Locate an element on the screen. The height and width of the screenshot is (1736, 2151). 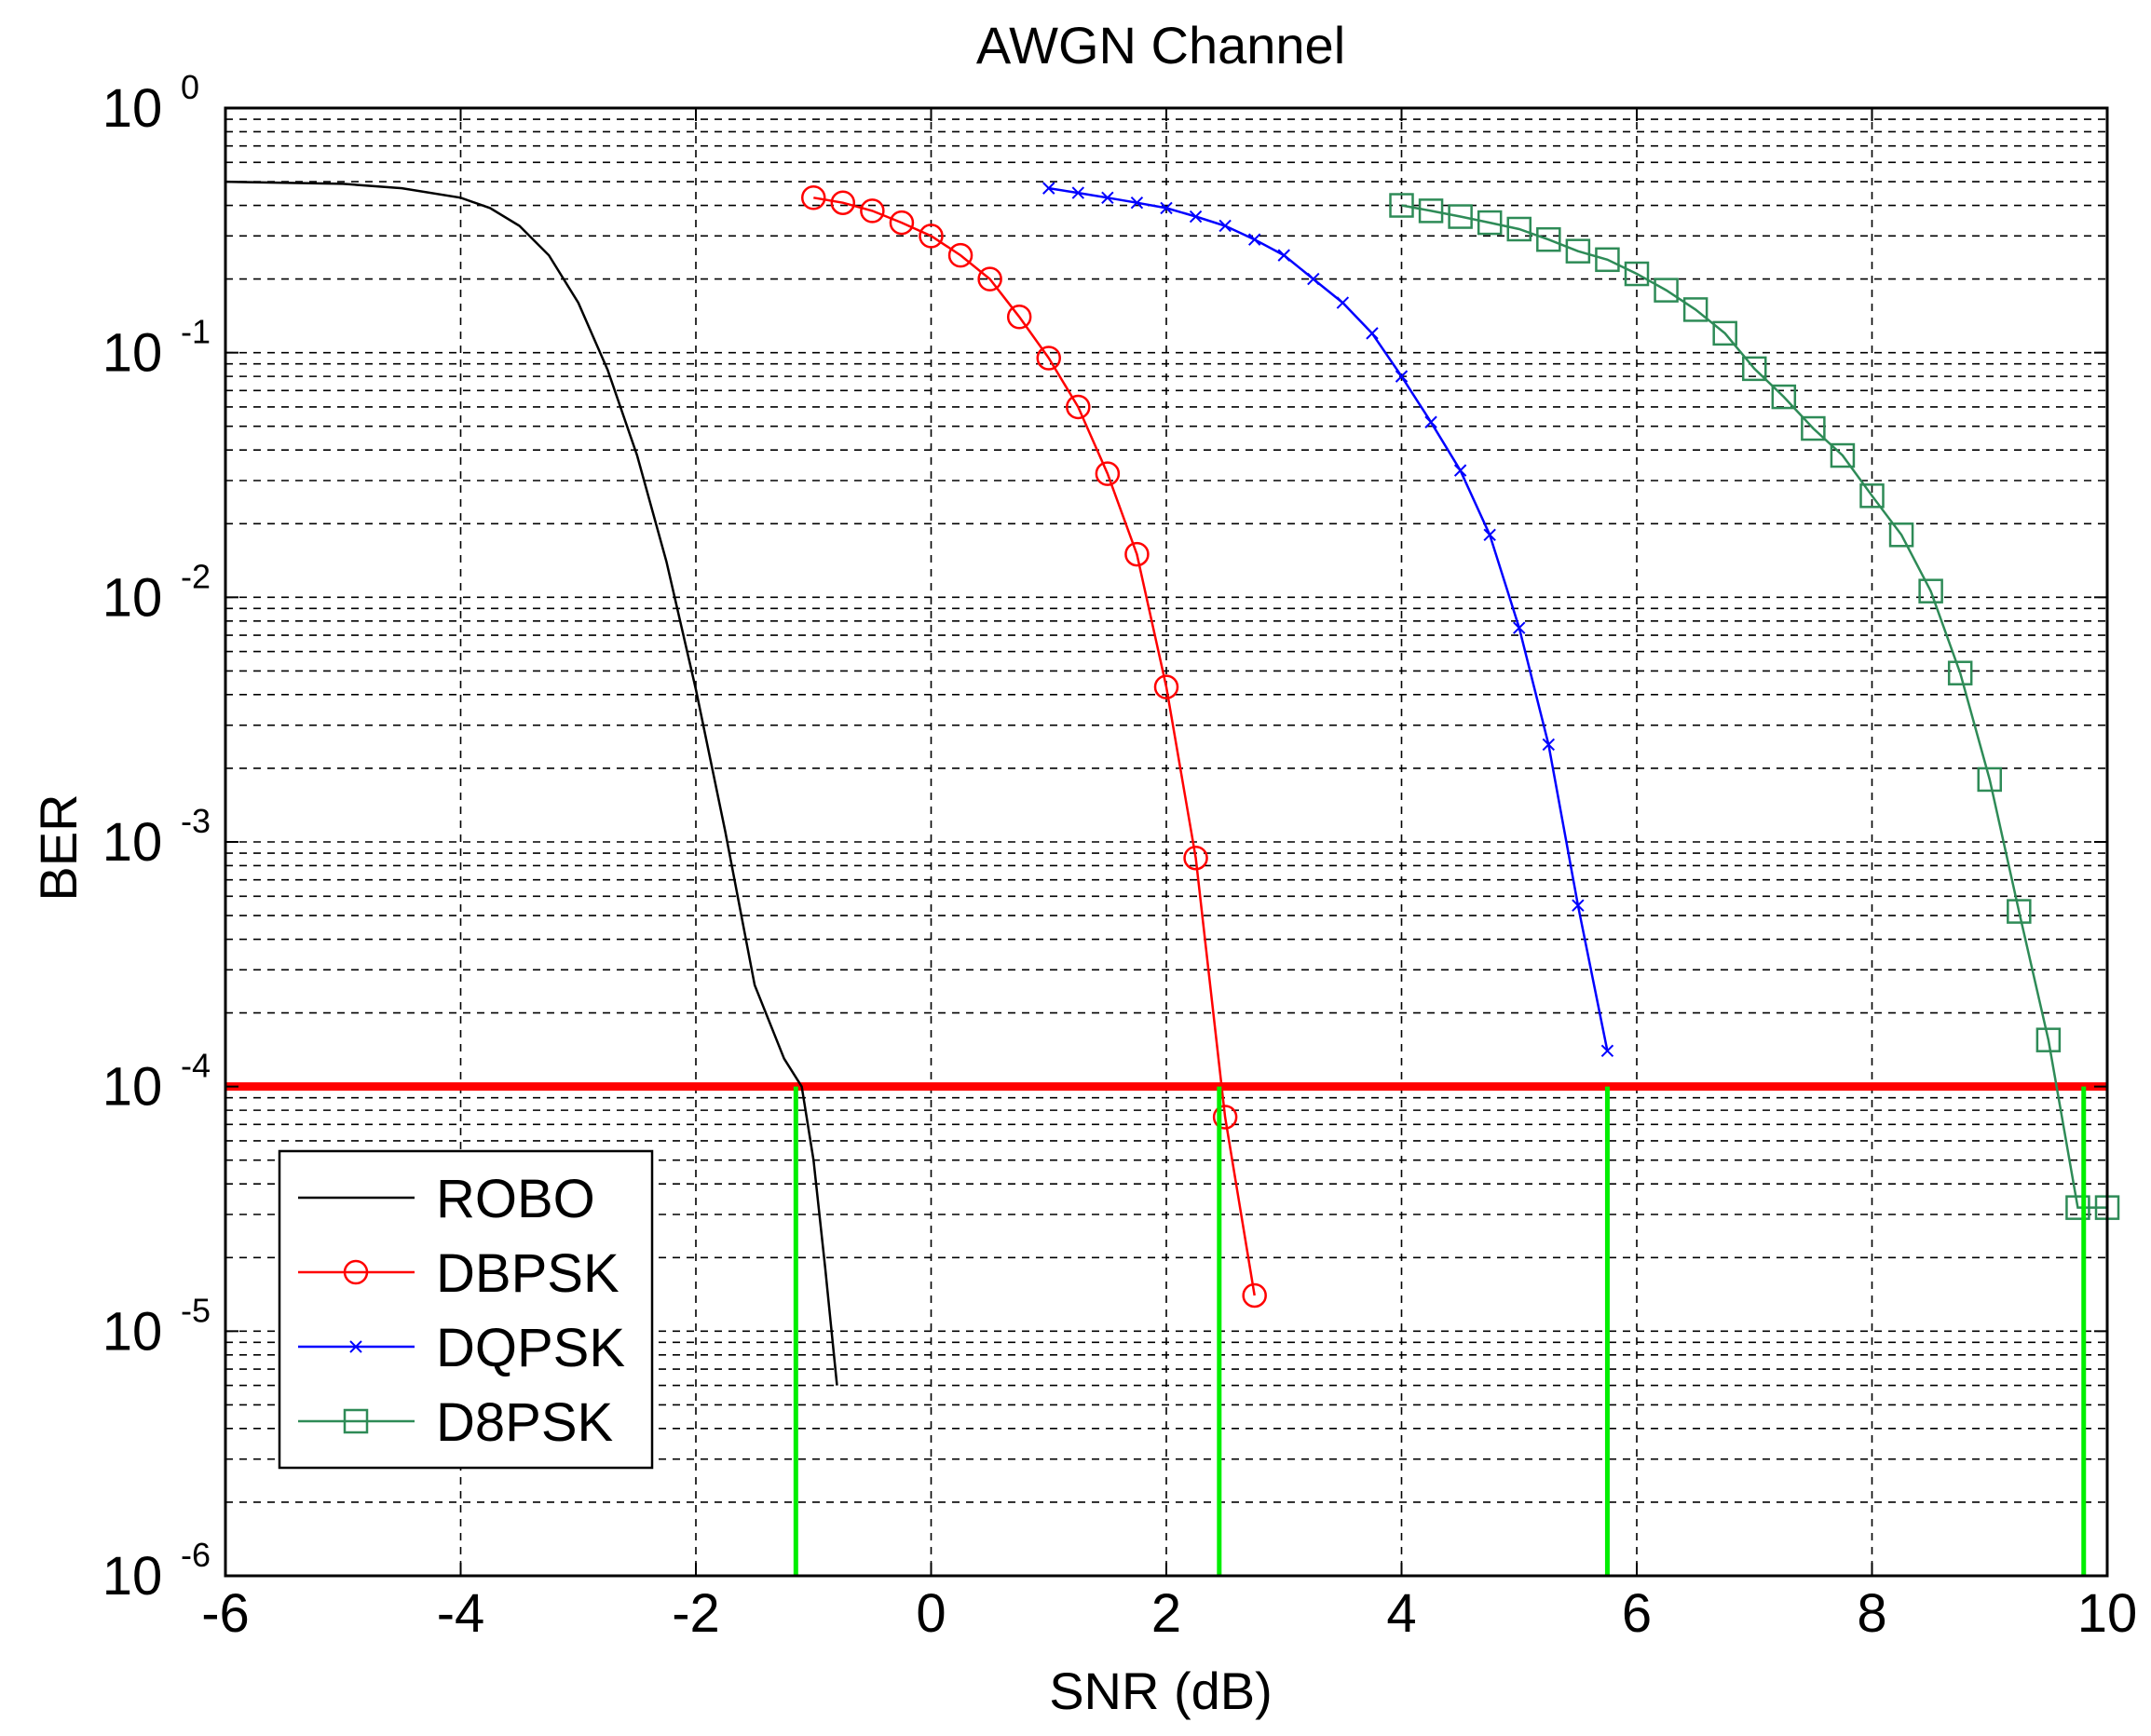
series-line-dqpsk is located at coordinates (1328, 618).